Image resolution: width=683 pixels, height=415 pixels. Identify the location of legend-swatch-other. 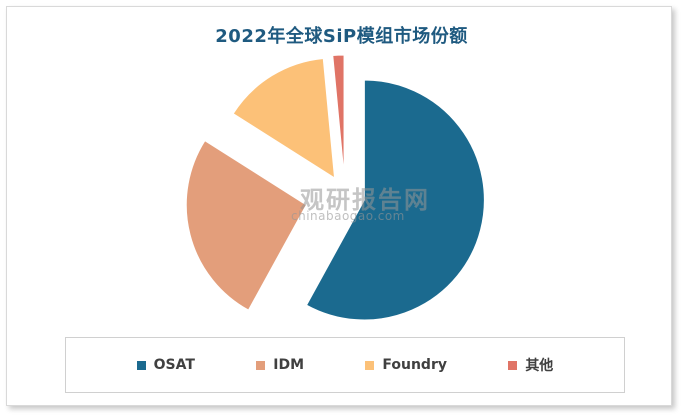
(513, 365).